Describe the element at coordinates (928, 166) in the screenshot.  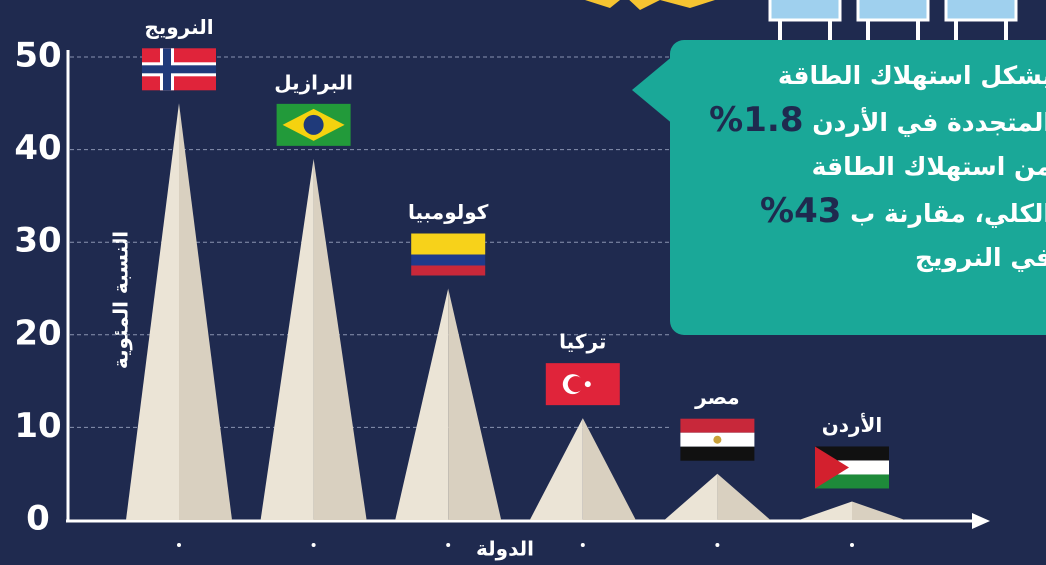
I see `callout-line: من استهلاك الطاقة` at that location.